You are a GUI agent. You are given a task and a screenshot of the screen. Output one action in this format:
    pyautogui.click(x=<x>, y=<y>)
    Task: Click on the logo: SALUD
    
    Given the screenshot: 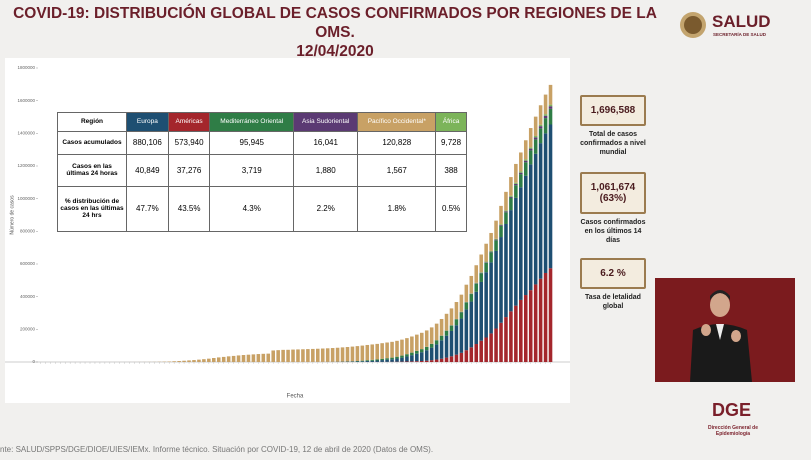 What is the action you would take?
    pyautogui.click(x=741, y=21)
    